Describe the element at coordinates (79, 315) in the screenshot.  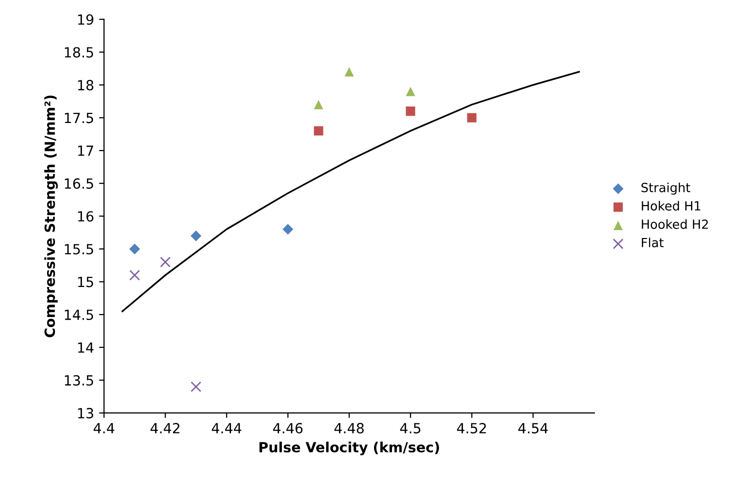
I see `y-tick-label: 14.5` at that location.